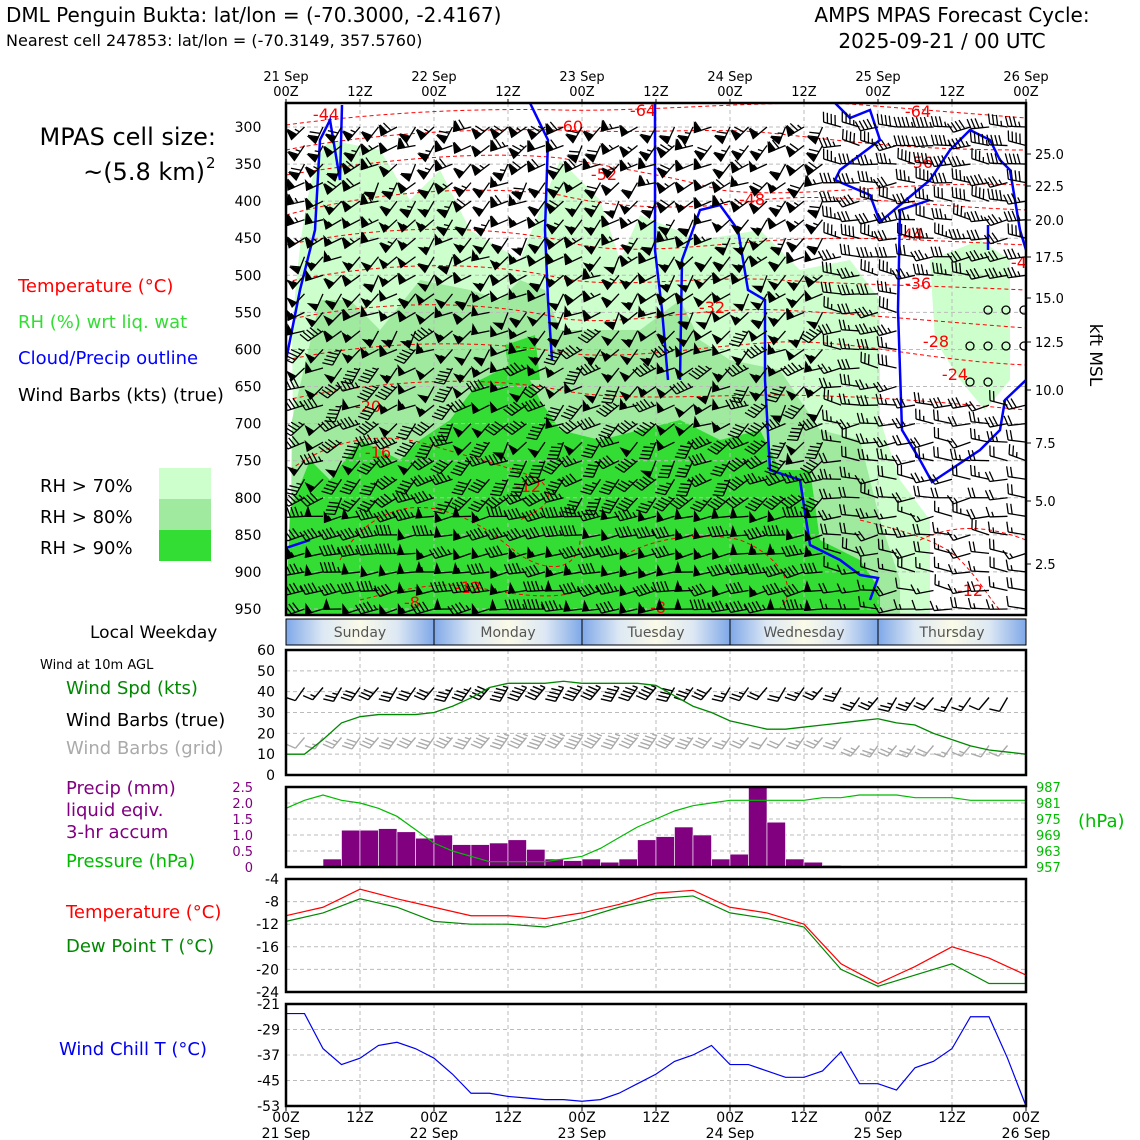 The height and width of the screenshot is (1140, 1140). What do you see at coordinates (655, 828) in the screenshot?
I see `pressure-line` at bounding box center [655, 828].